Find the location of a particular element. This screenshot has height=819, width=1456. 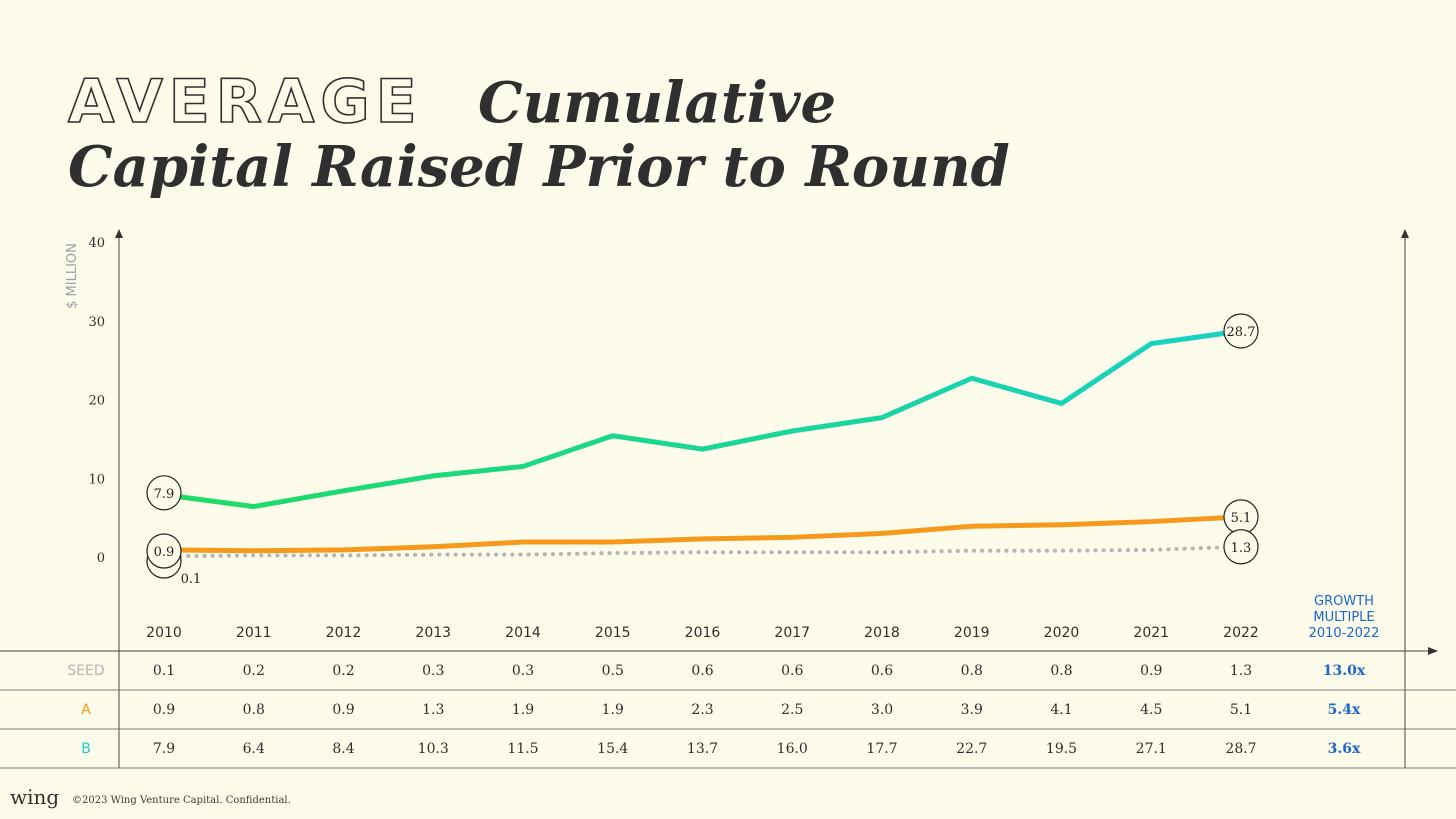

growth-header: GROWTH MULTIPLE 2010-2022 is located at coordinates (1344, 617).